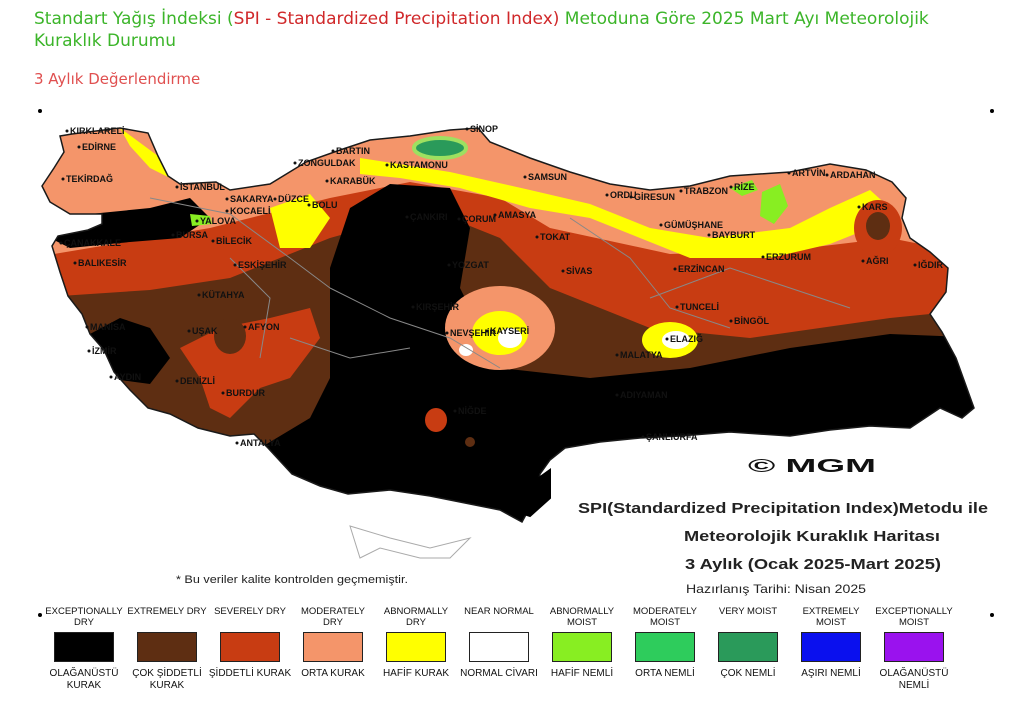  I want to click on legend-english-label: NEAR NORMAL, so click(499, 611).